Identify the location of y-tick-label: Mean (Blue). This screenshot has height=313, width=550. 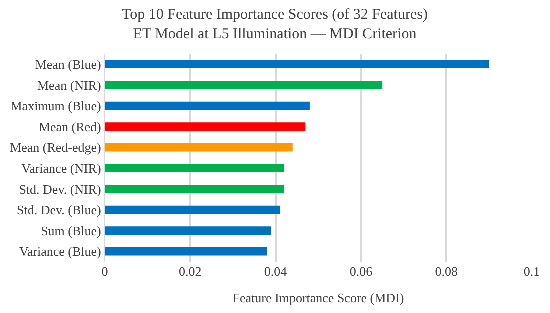
(68, 64).